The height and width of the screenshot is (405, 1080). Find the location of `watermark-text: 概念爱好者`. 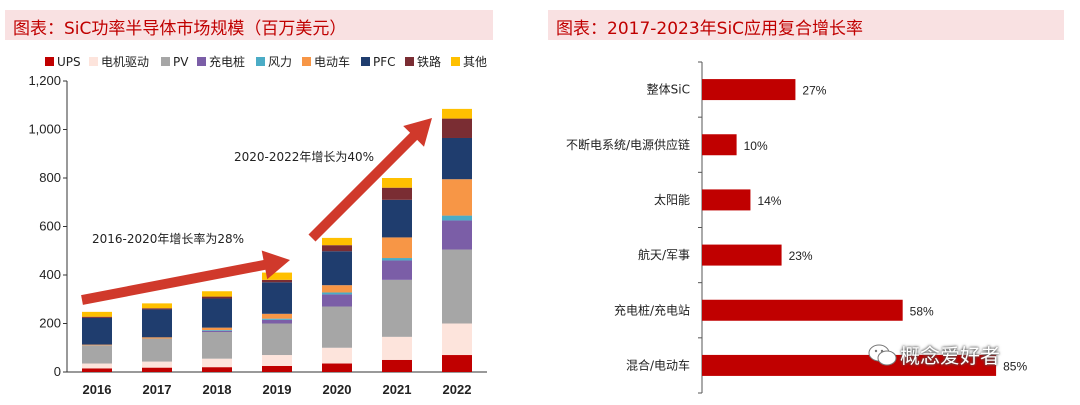

watermark-text: 概念爱好者 is located at coordinates (950, 356).